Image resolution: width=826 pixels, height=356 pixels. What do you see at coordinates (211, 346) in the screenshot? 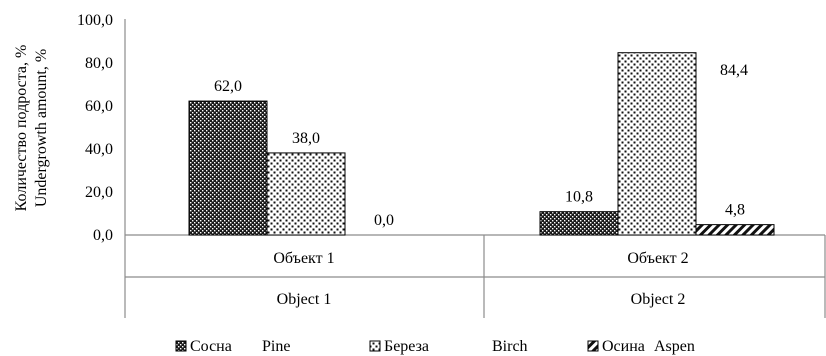
I see `legend-label-pine-ru: Сосна` at bounding box center [211, 346].